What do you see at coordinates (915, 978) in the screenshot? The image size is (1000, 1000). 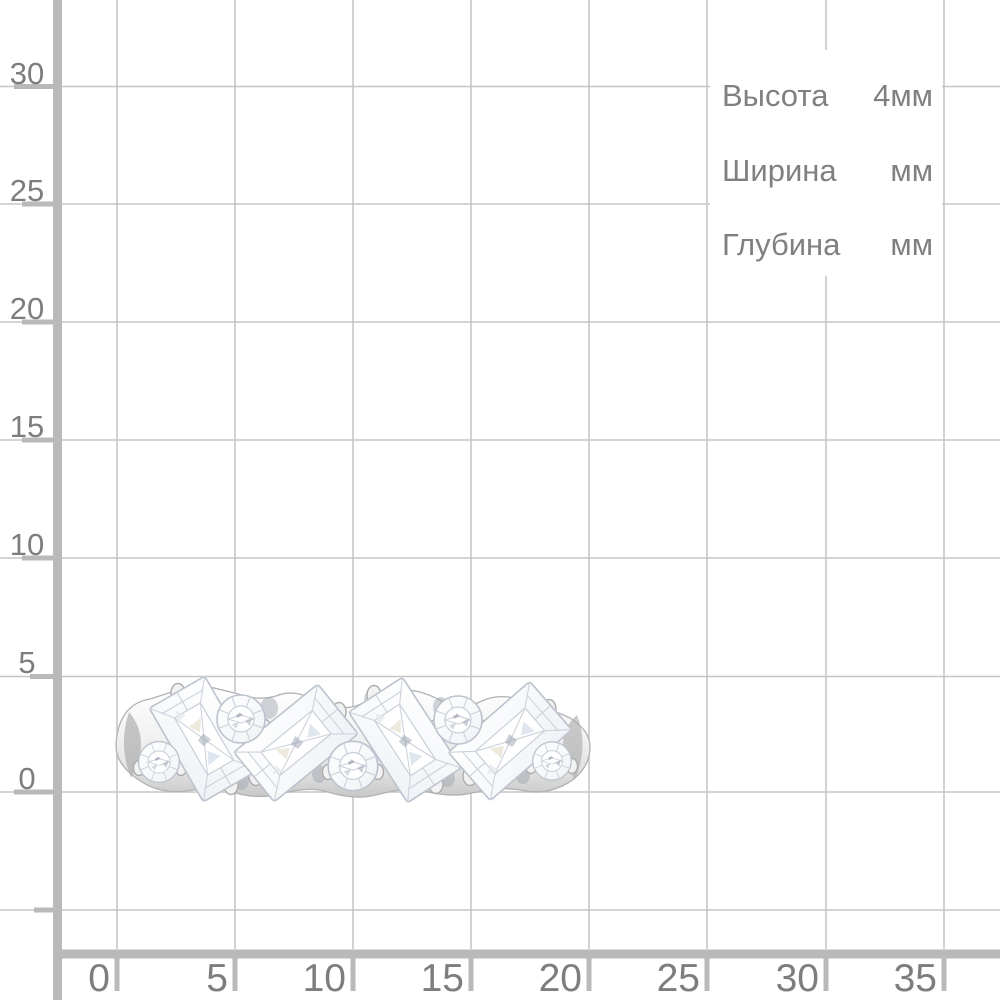 I see `x-axis-label: 35` at bounding box center [915, 978].